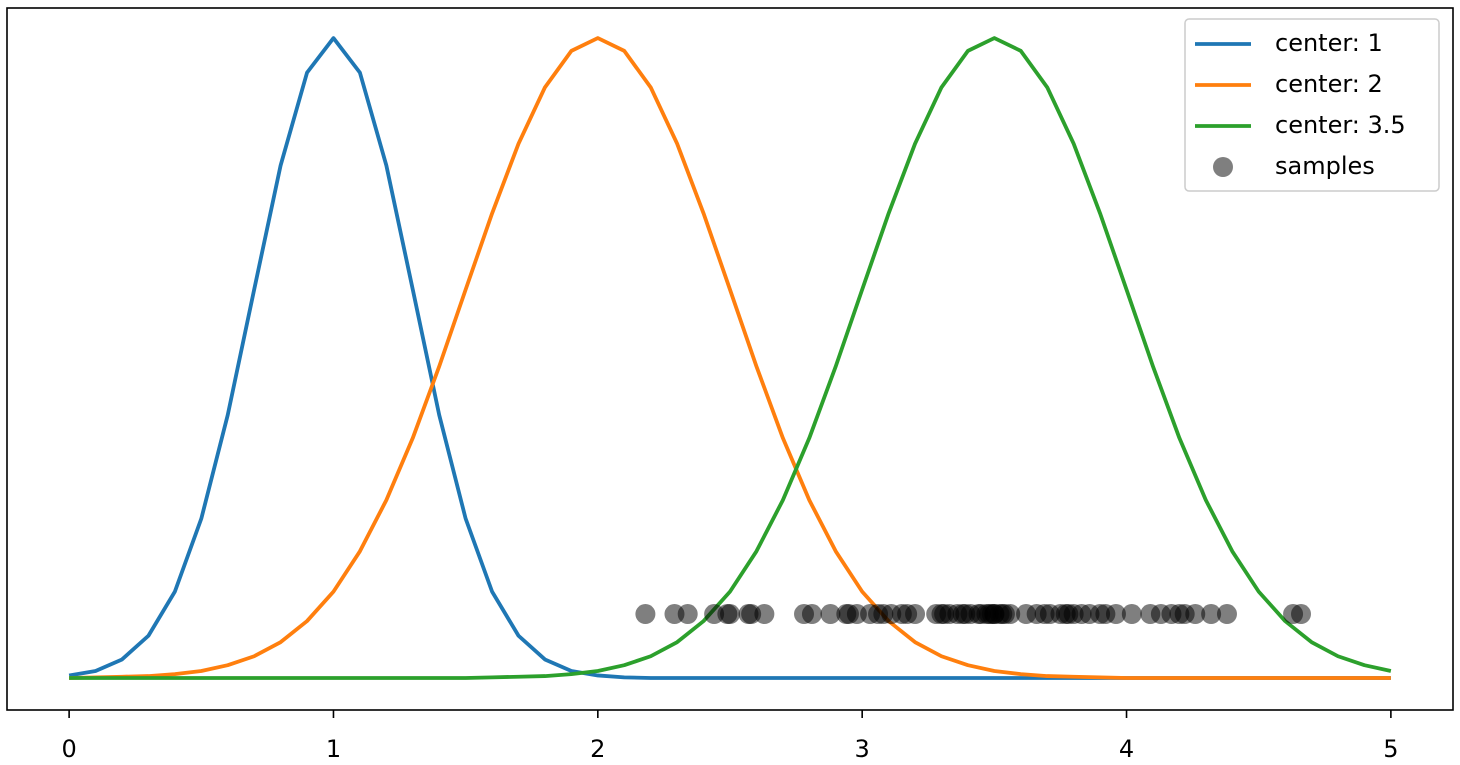  Describe the element at coordinates (333, 749) in the screenshot. I see `x-tick-label: 1` at that location.